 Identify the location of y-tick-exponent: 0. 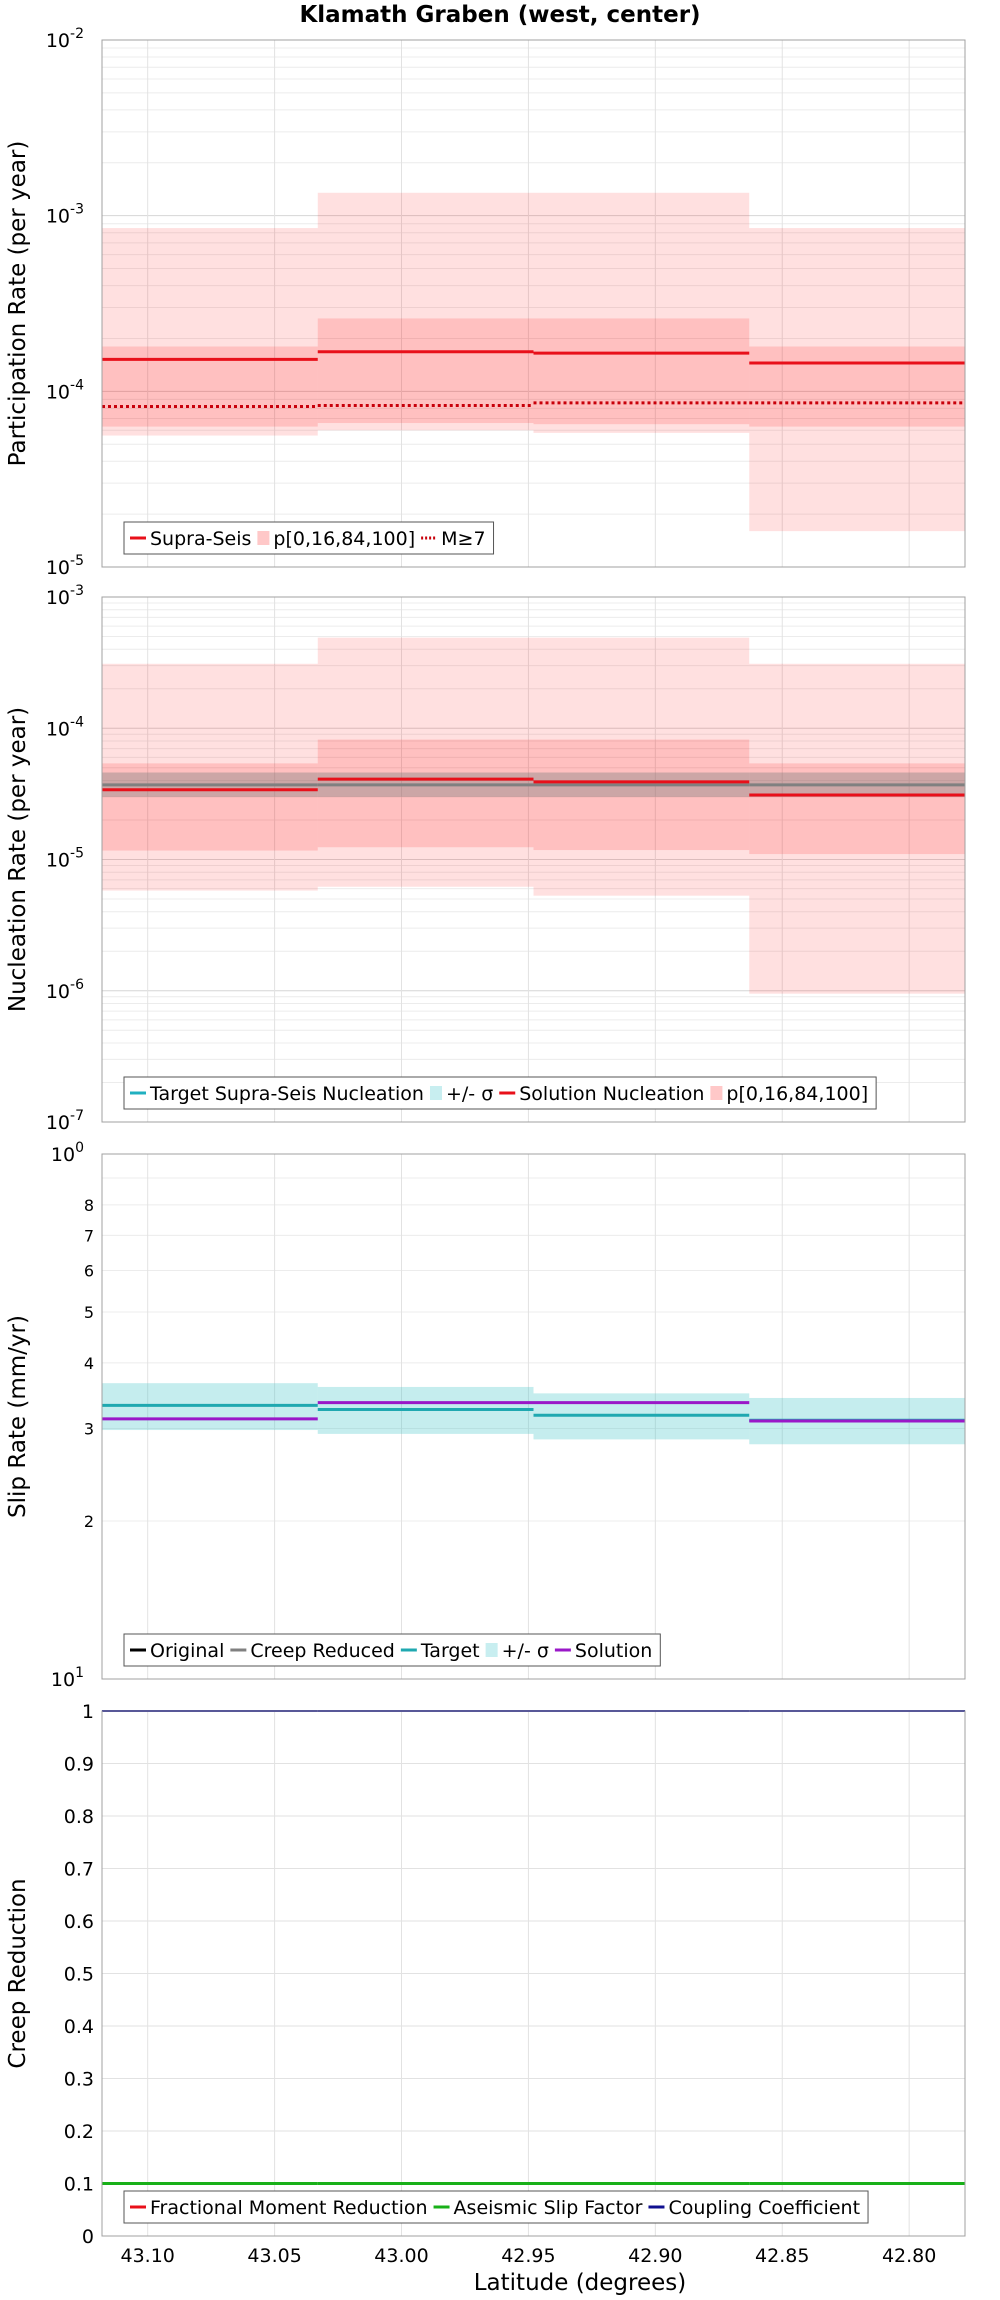
(79, 1148).